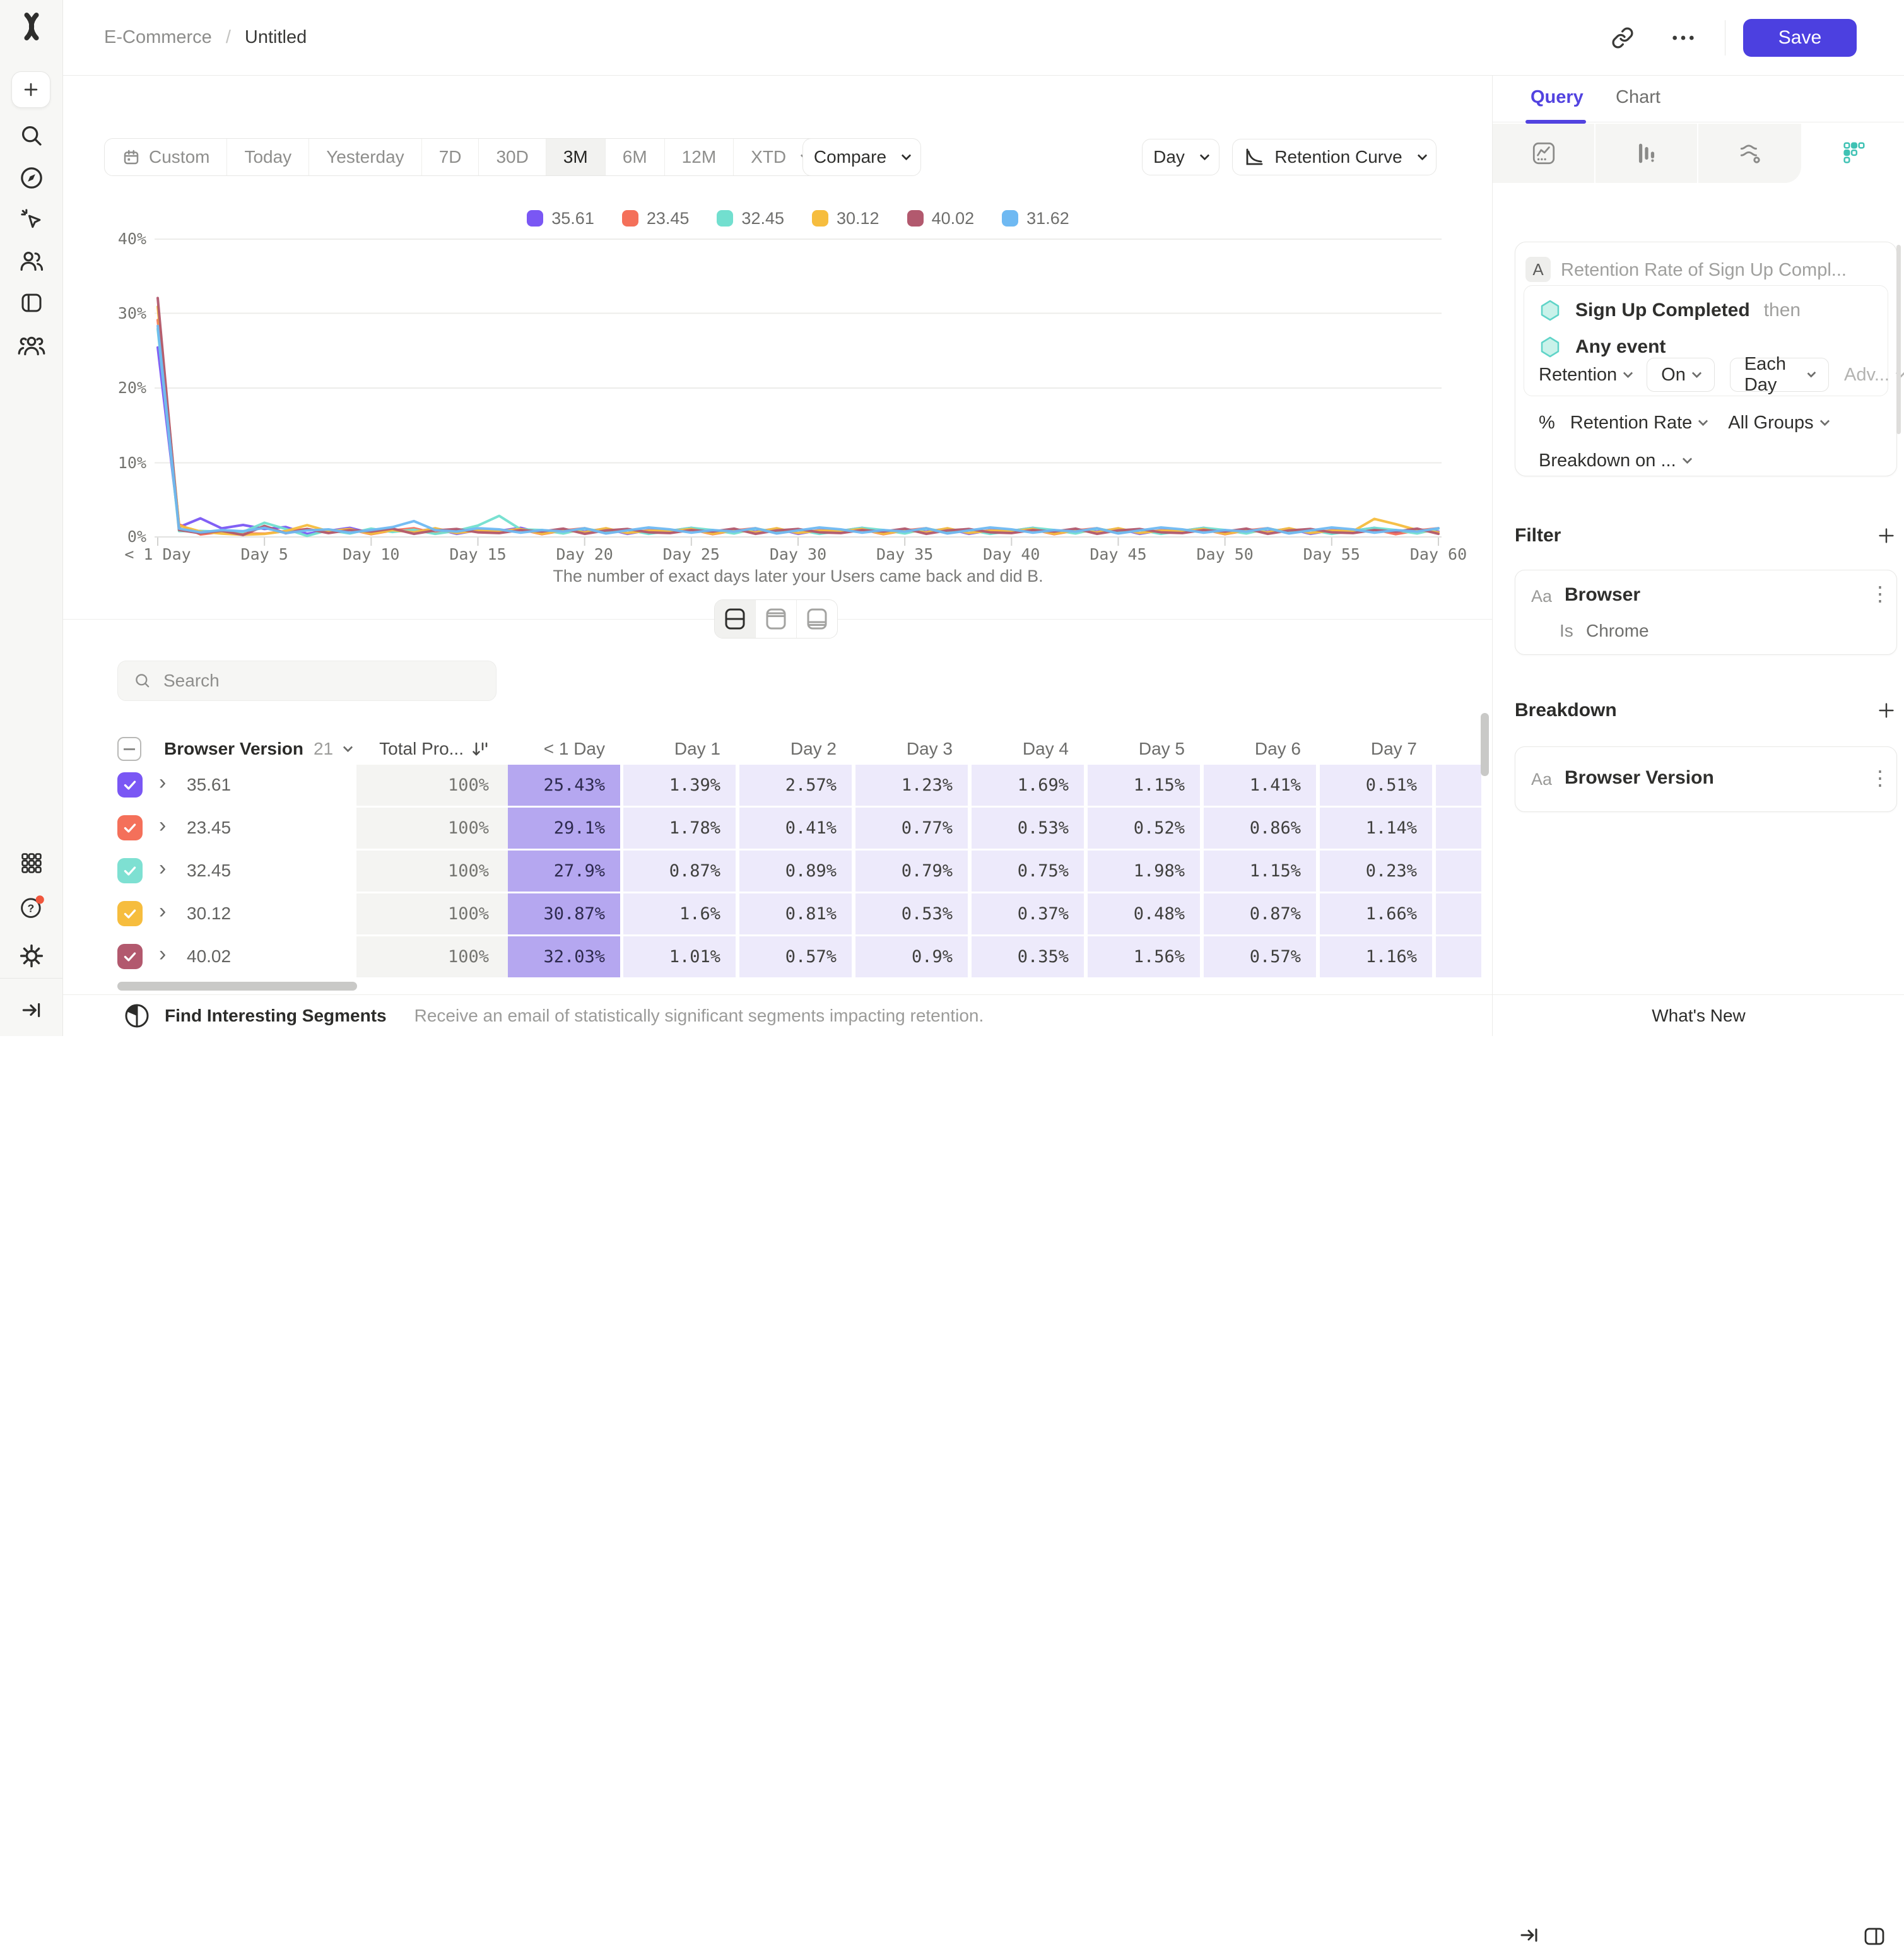  What do you see at coordinates (31, 261) in the screenshot?
I see `users-icon` at bounding box center [31, 261].